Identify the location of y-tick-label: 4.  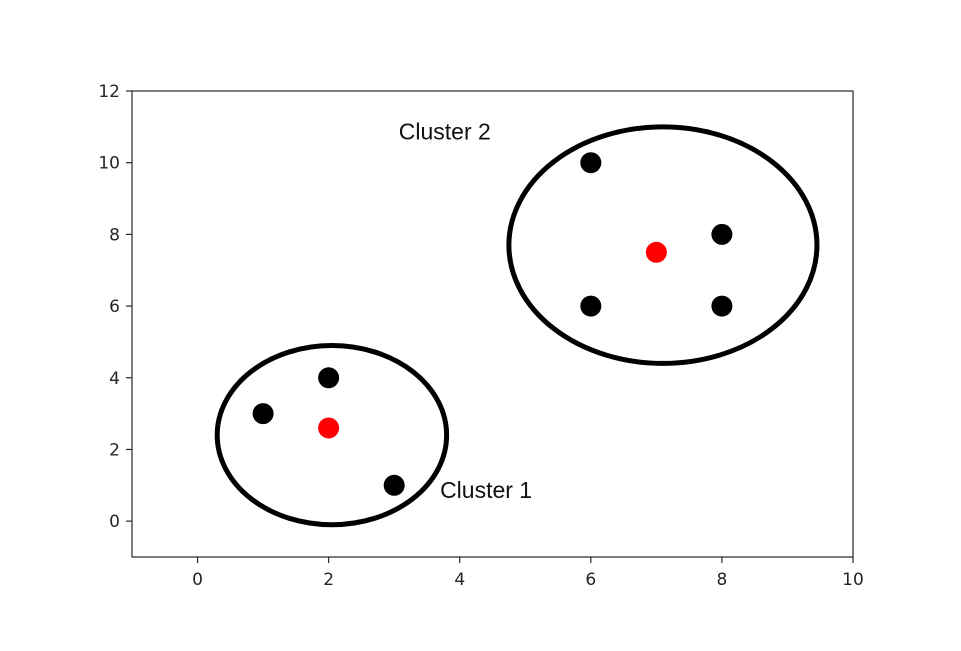
(114, 379).